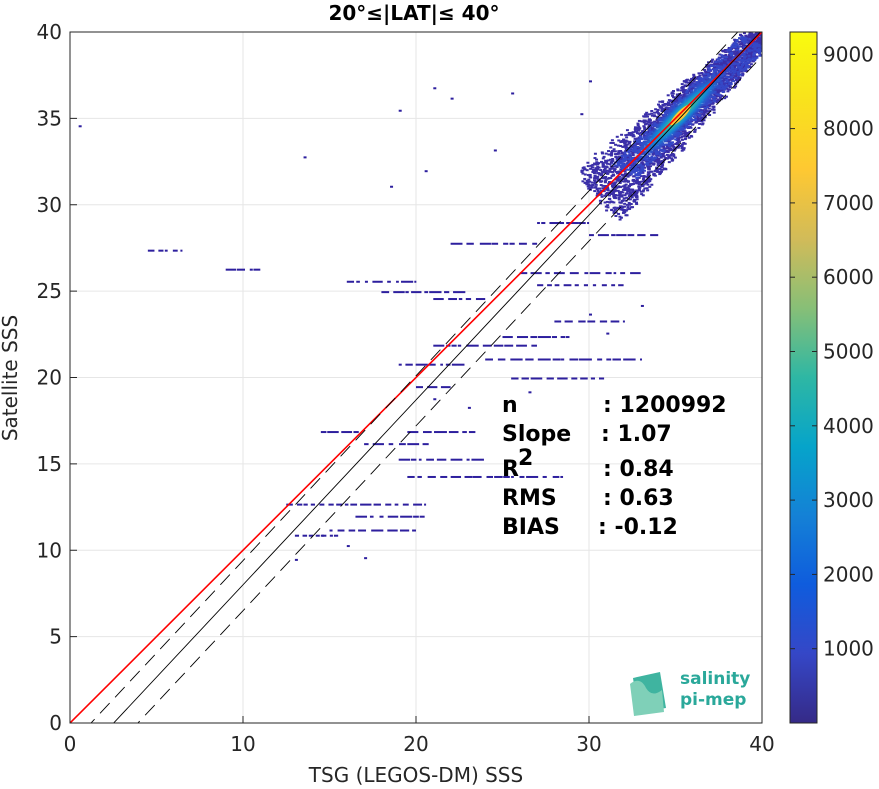  Describe the element at coordinates (415, 744) in the screenshot. I see `x-tick-label: 20` at that location.